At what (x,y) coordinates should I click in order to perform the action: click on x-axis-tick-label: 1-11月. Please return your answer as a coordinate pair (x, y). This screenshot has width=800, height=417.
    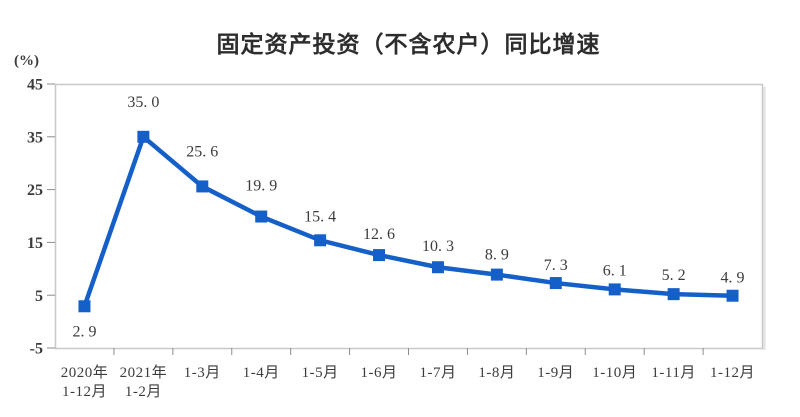
    Looking at the image, I should click on (673, 373).